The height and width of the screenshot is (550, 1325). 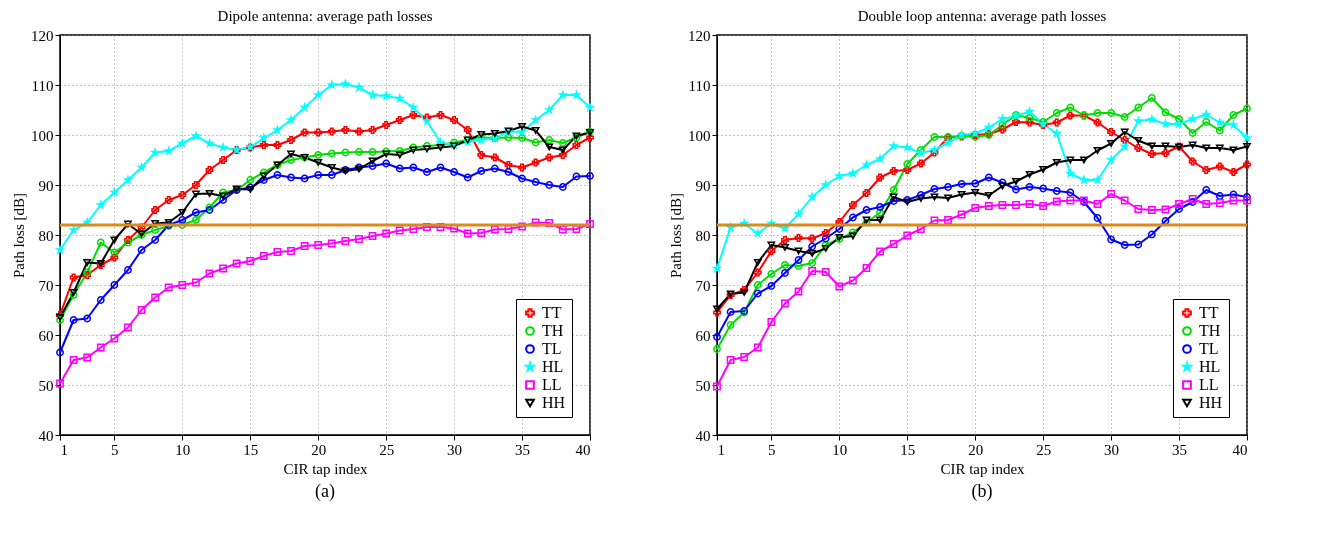 I want to click on chart-title: Dipole antenna: average path losses, so click(x=325, y=16).